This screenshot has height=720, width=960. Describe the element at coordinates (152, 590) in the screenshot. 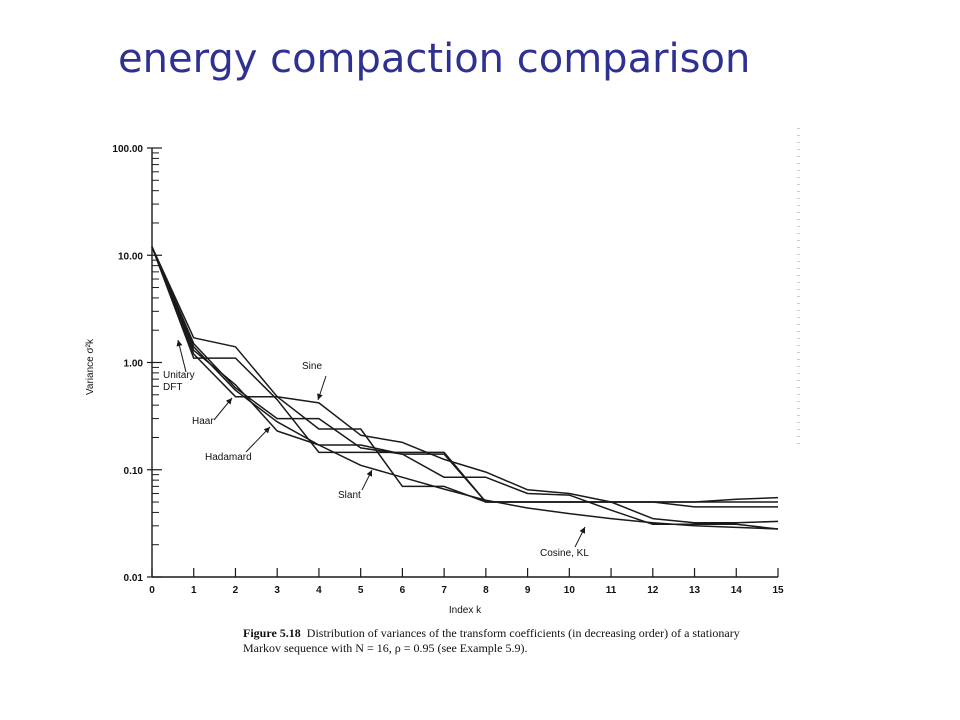

I see `x-tick-label: 0` at that location.